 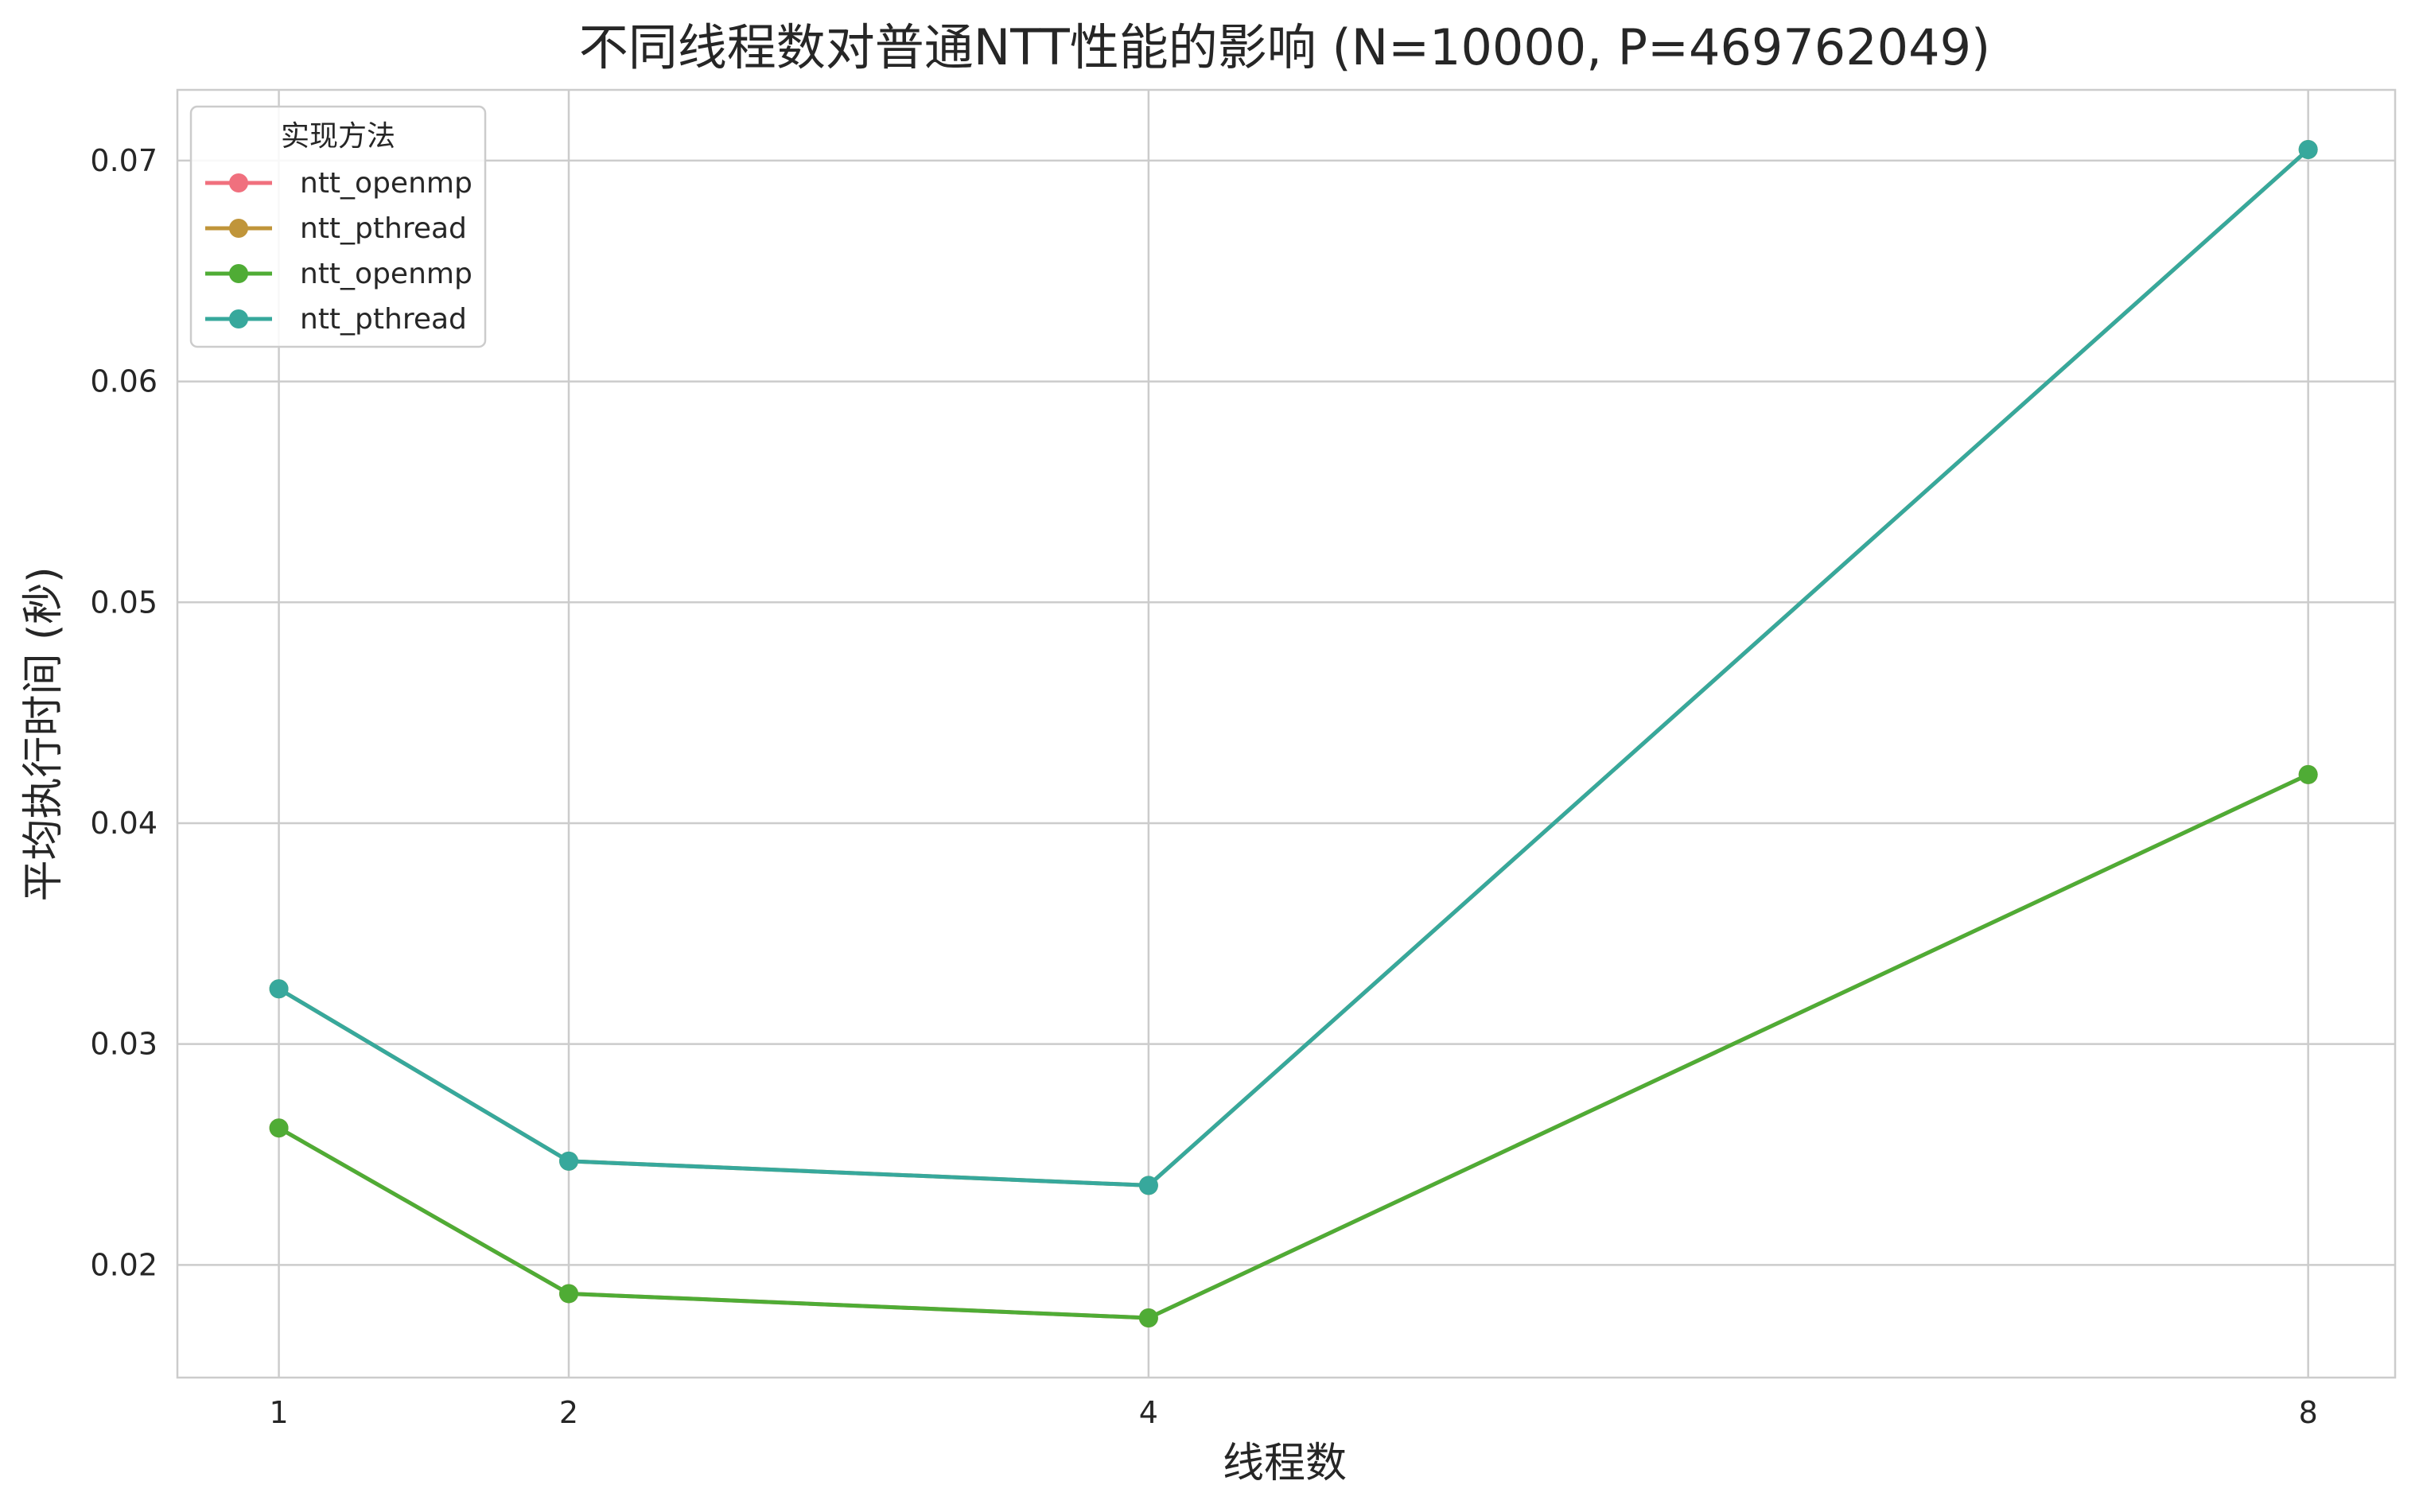 I want to click on y-tick-label: 0.03, so click(x=124, y=1045).